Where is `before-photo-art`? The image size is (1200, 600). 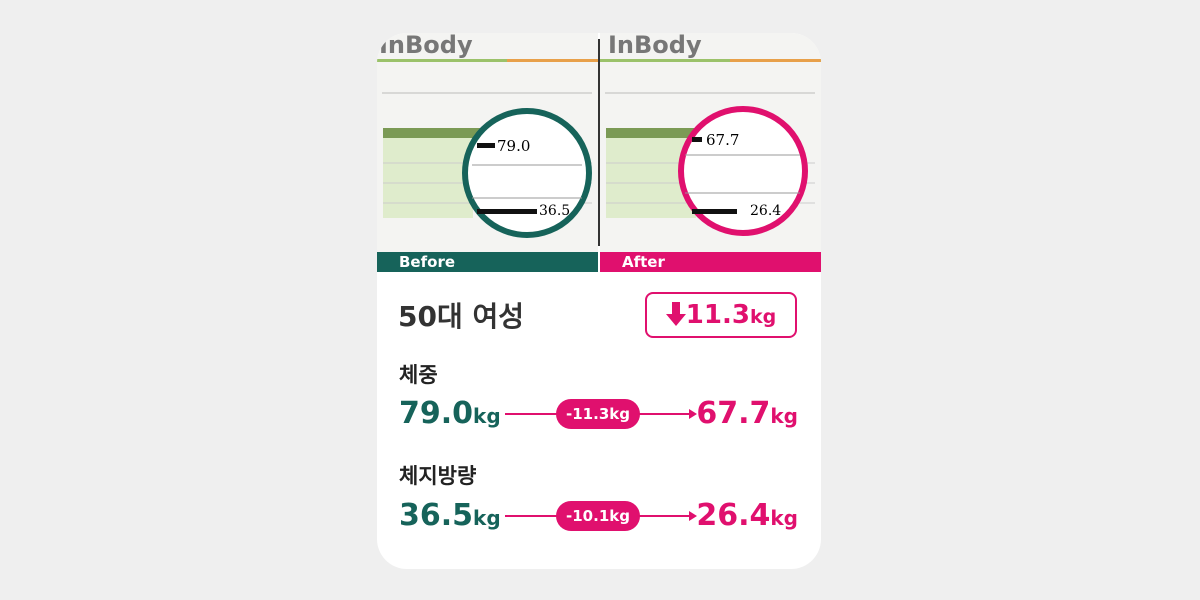
before-photo-art is located at coordinates (487, 148).